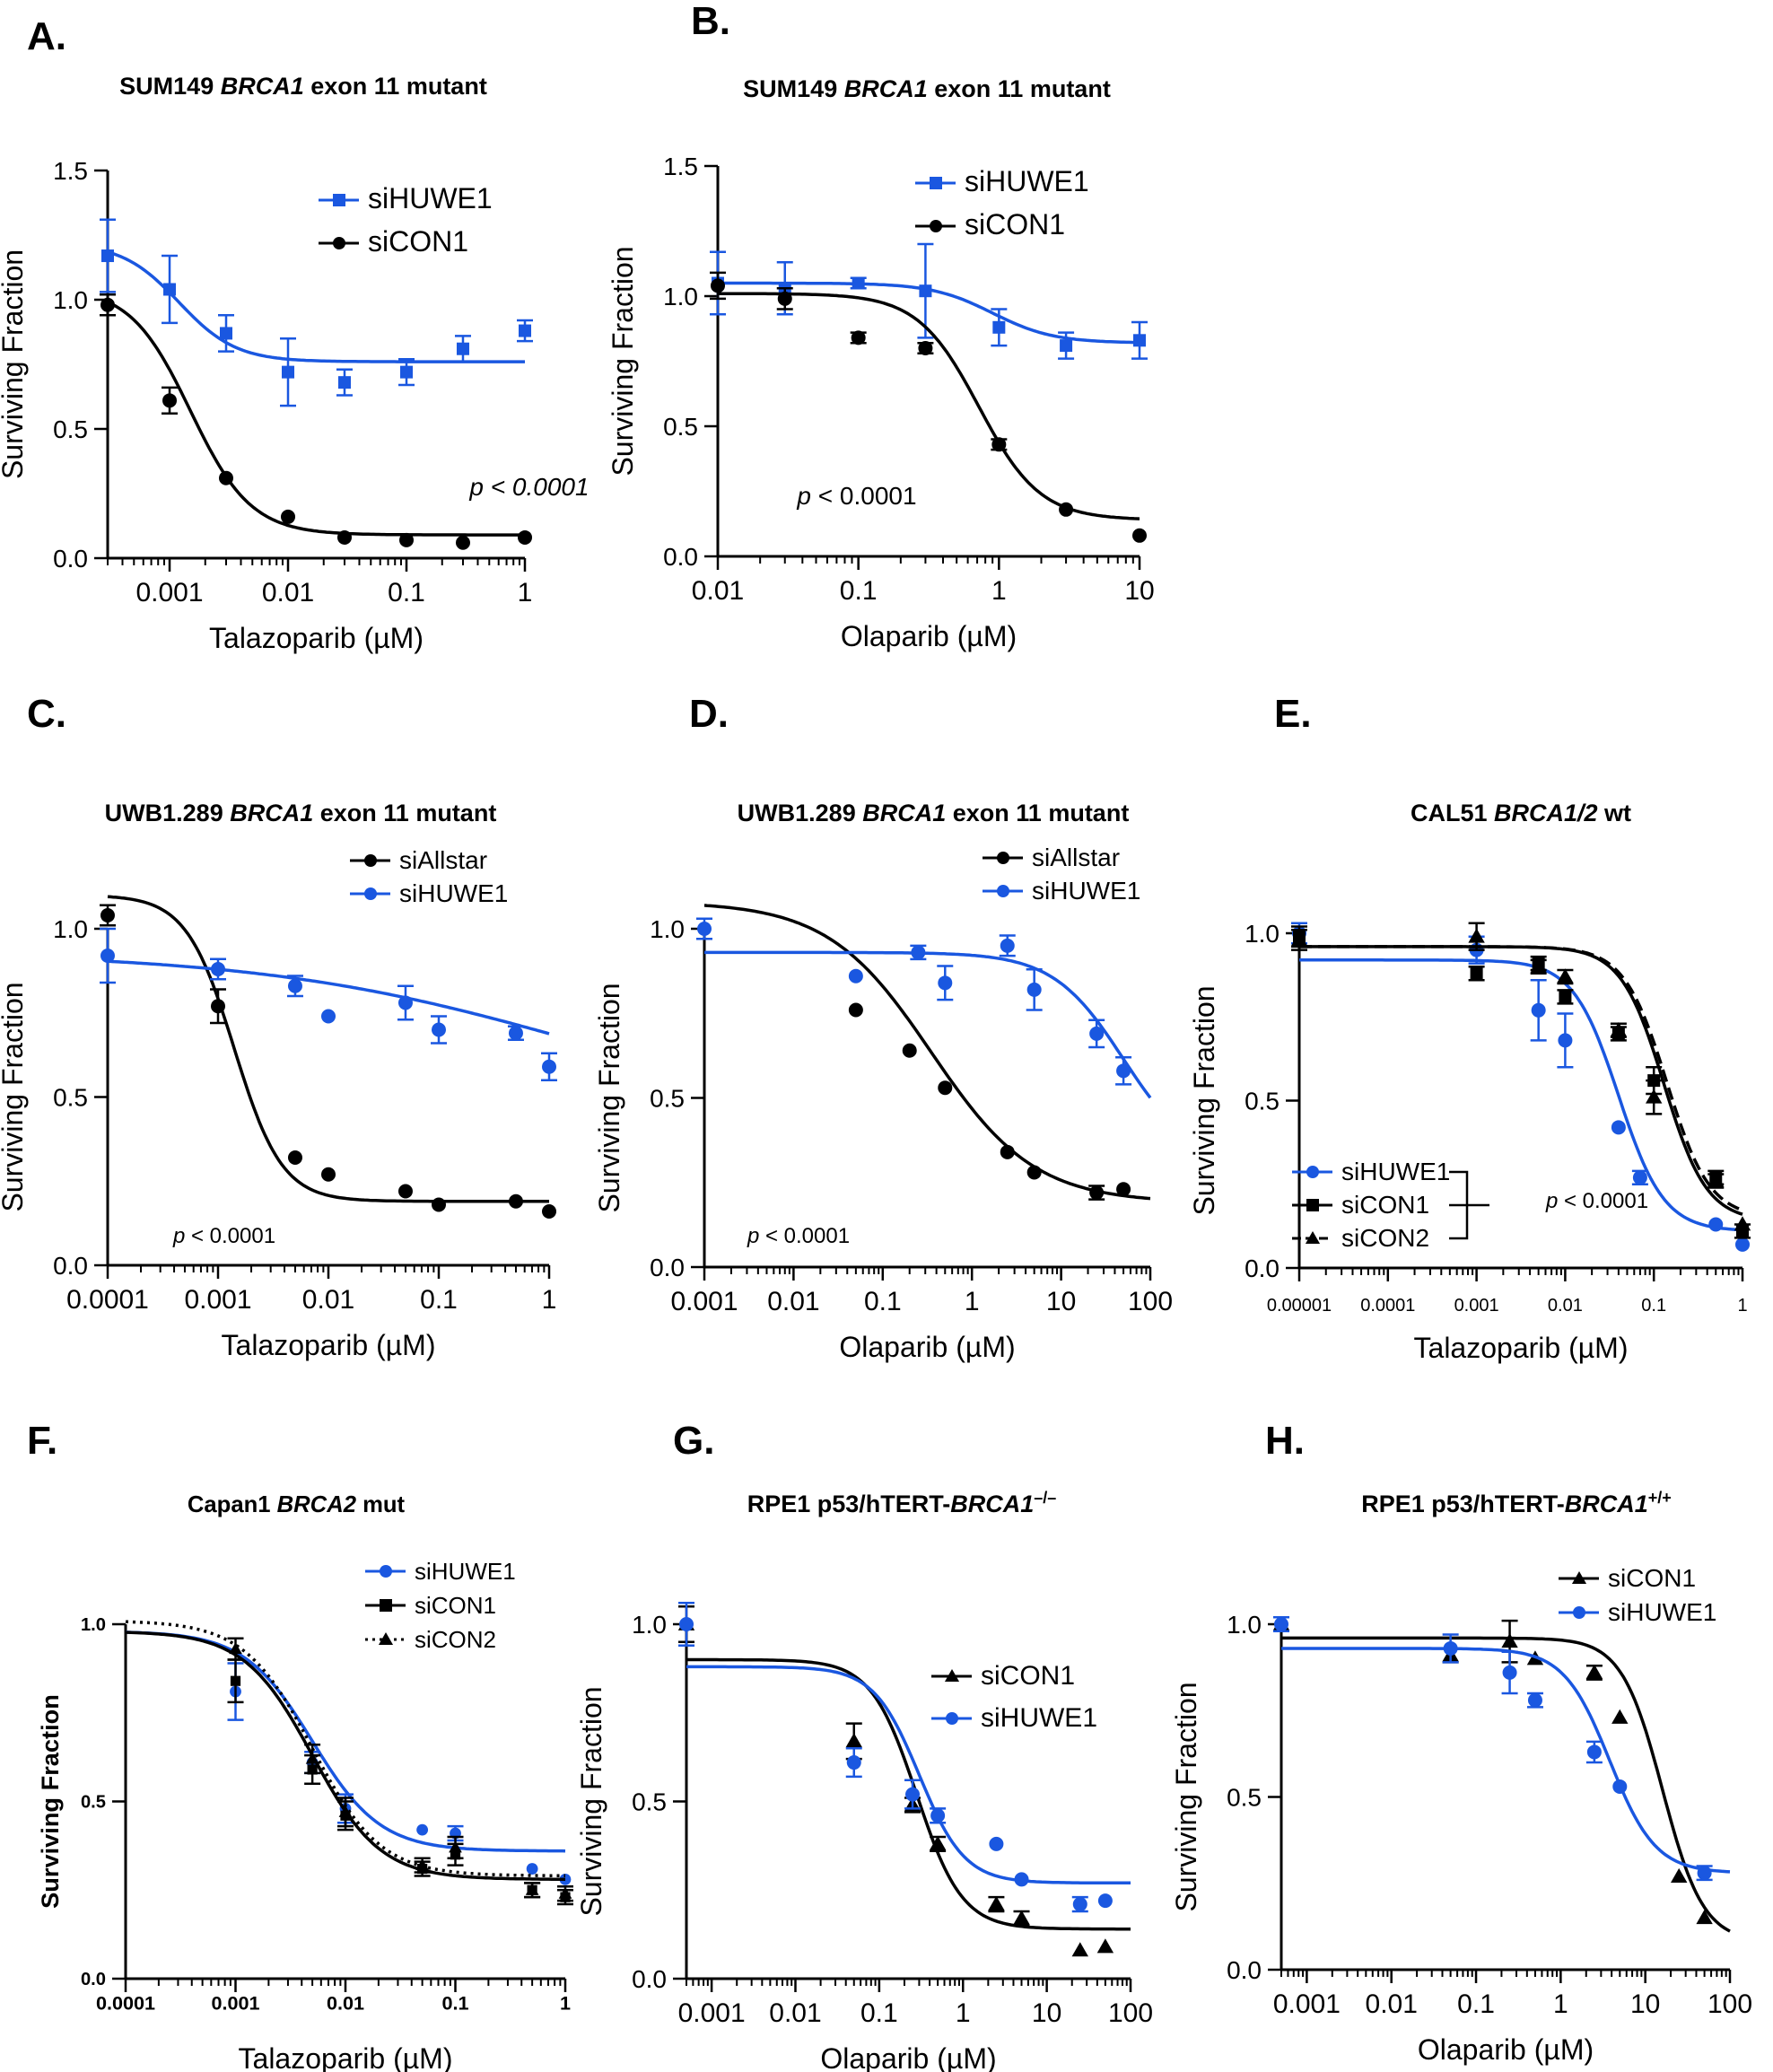 This screenshot has width=1773, height=2072. Describe the element at coordinates (1027, 181) in the screenshot. I see `legend-label: siHUWE1` at that location.